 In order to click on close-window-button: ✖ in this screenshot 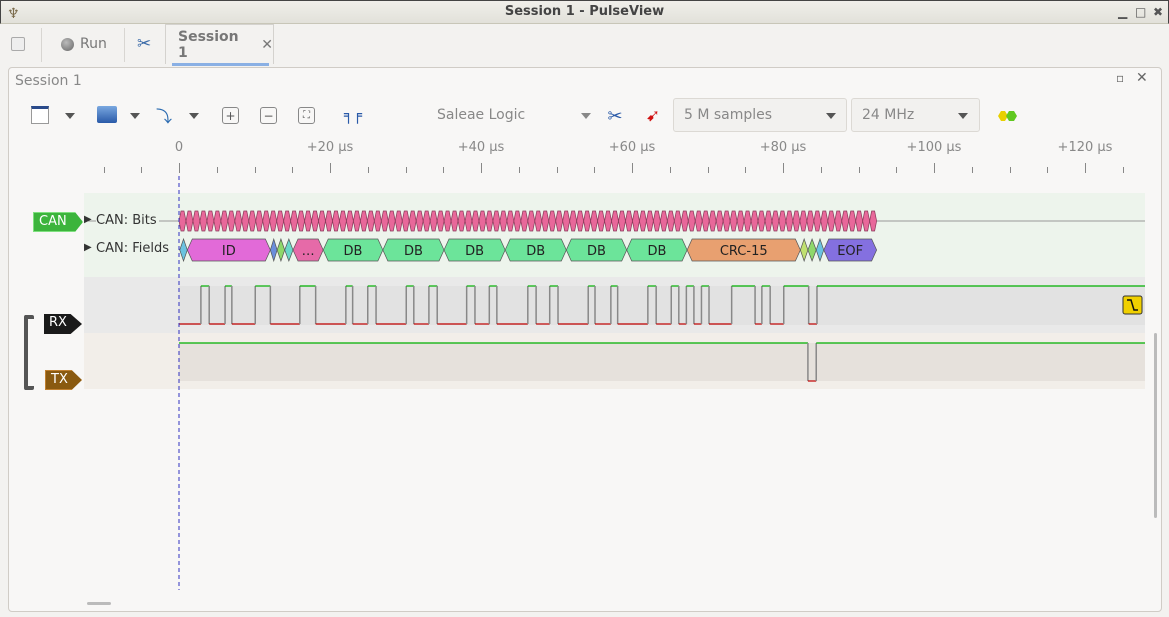, I will do `click(1158, 12)`.